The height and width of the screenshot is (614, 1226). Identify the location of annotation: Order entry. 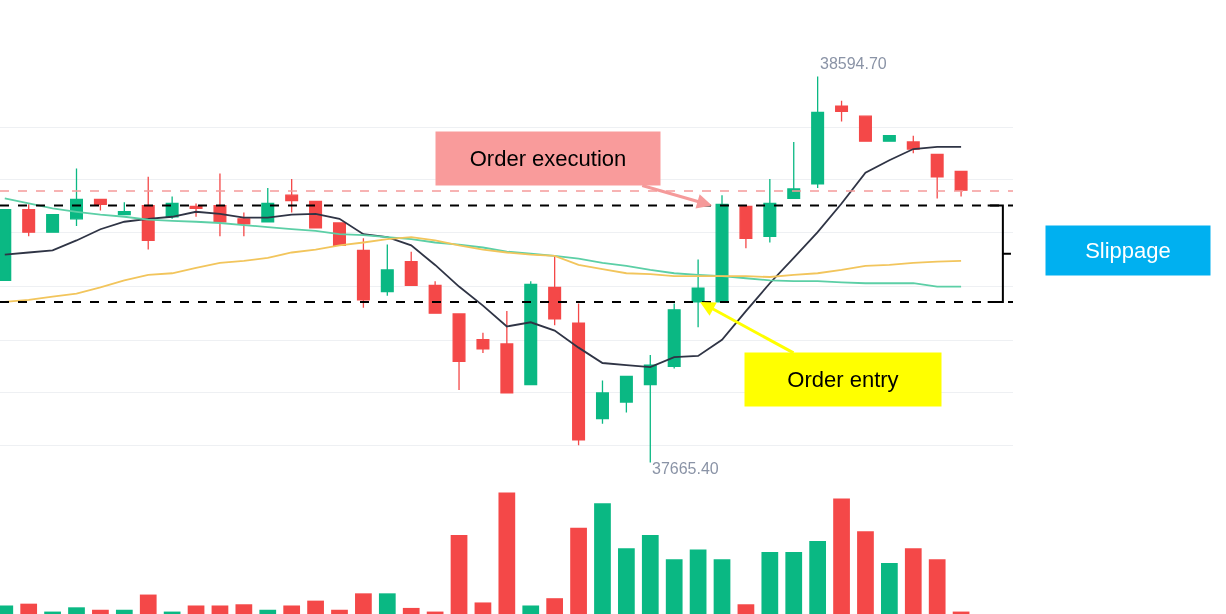
(843, 379).